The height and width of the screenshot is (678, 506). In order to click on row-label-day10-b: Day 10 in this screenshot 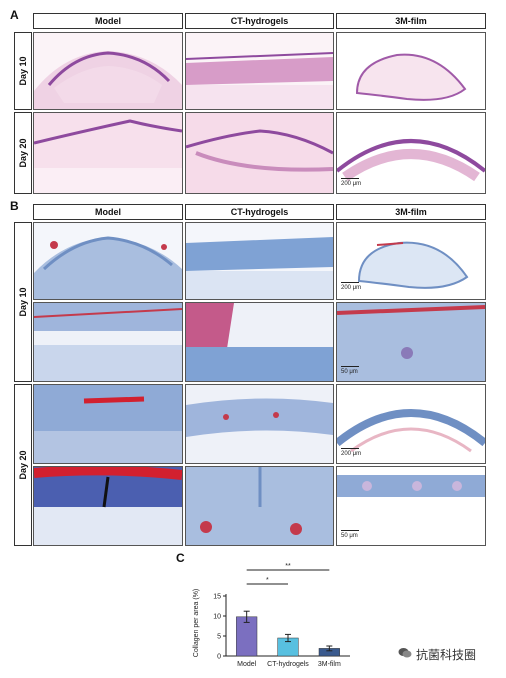, I will do `click(23, 302)`.